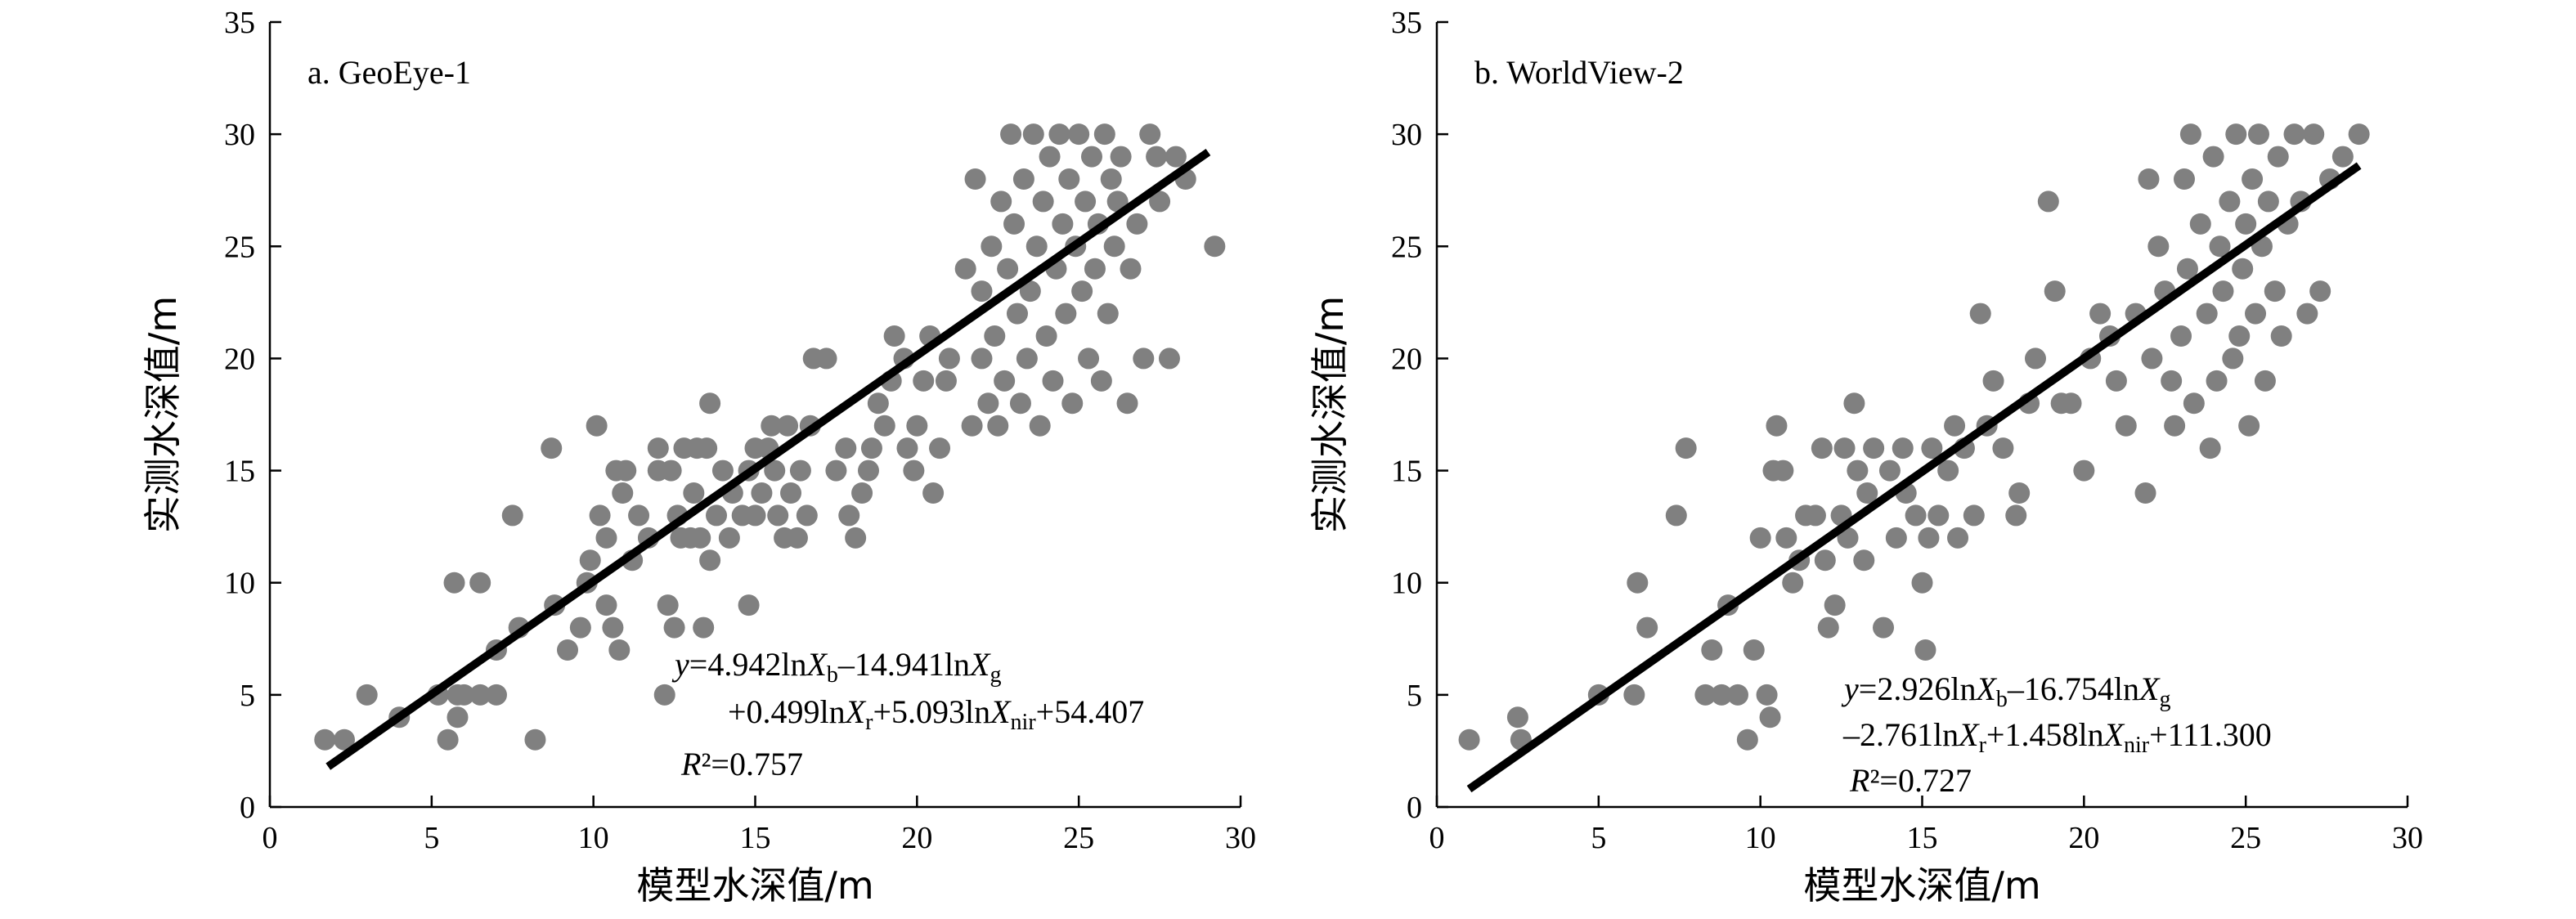 The height and width of the screenshot is (919, 2576). Describe the element at coordinates (1406, 135) in the screenshot. I see `y-tick-label: 30` at that location.